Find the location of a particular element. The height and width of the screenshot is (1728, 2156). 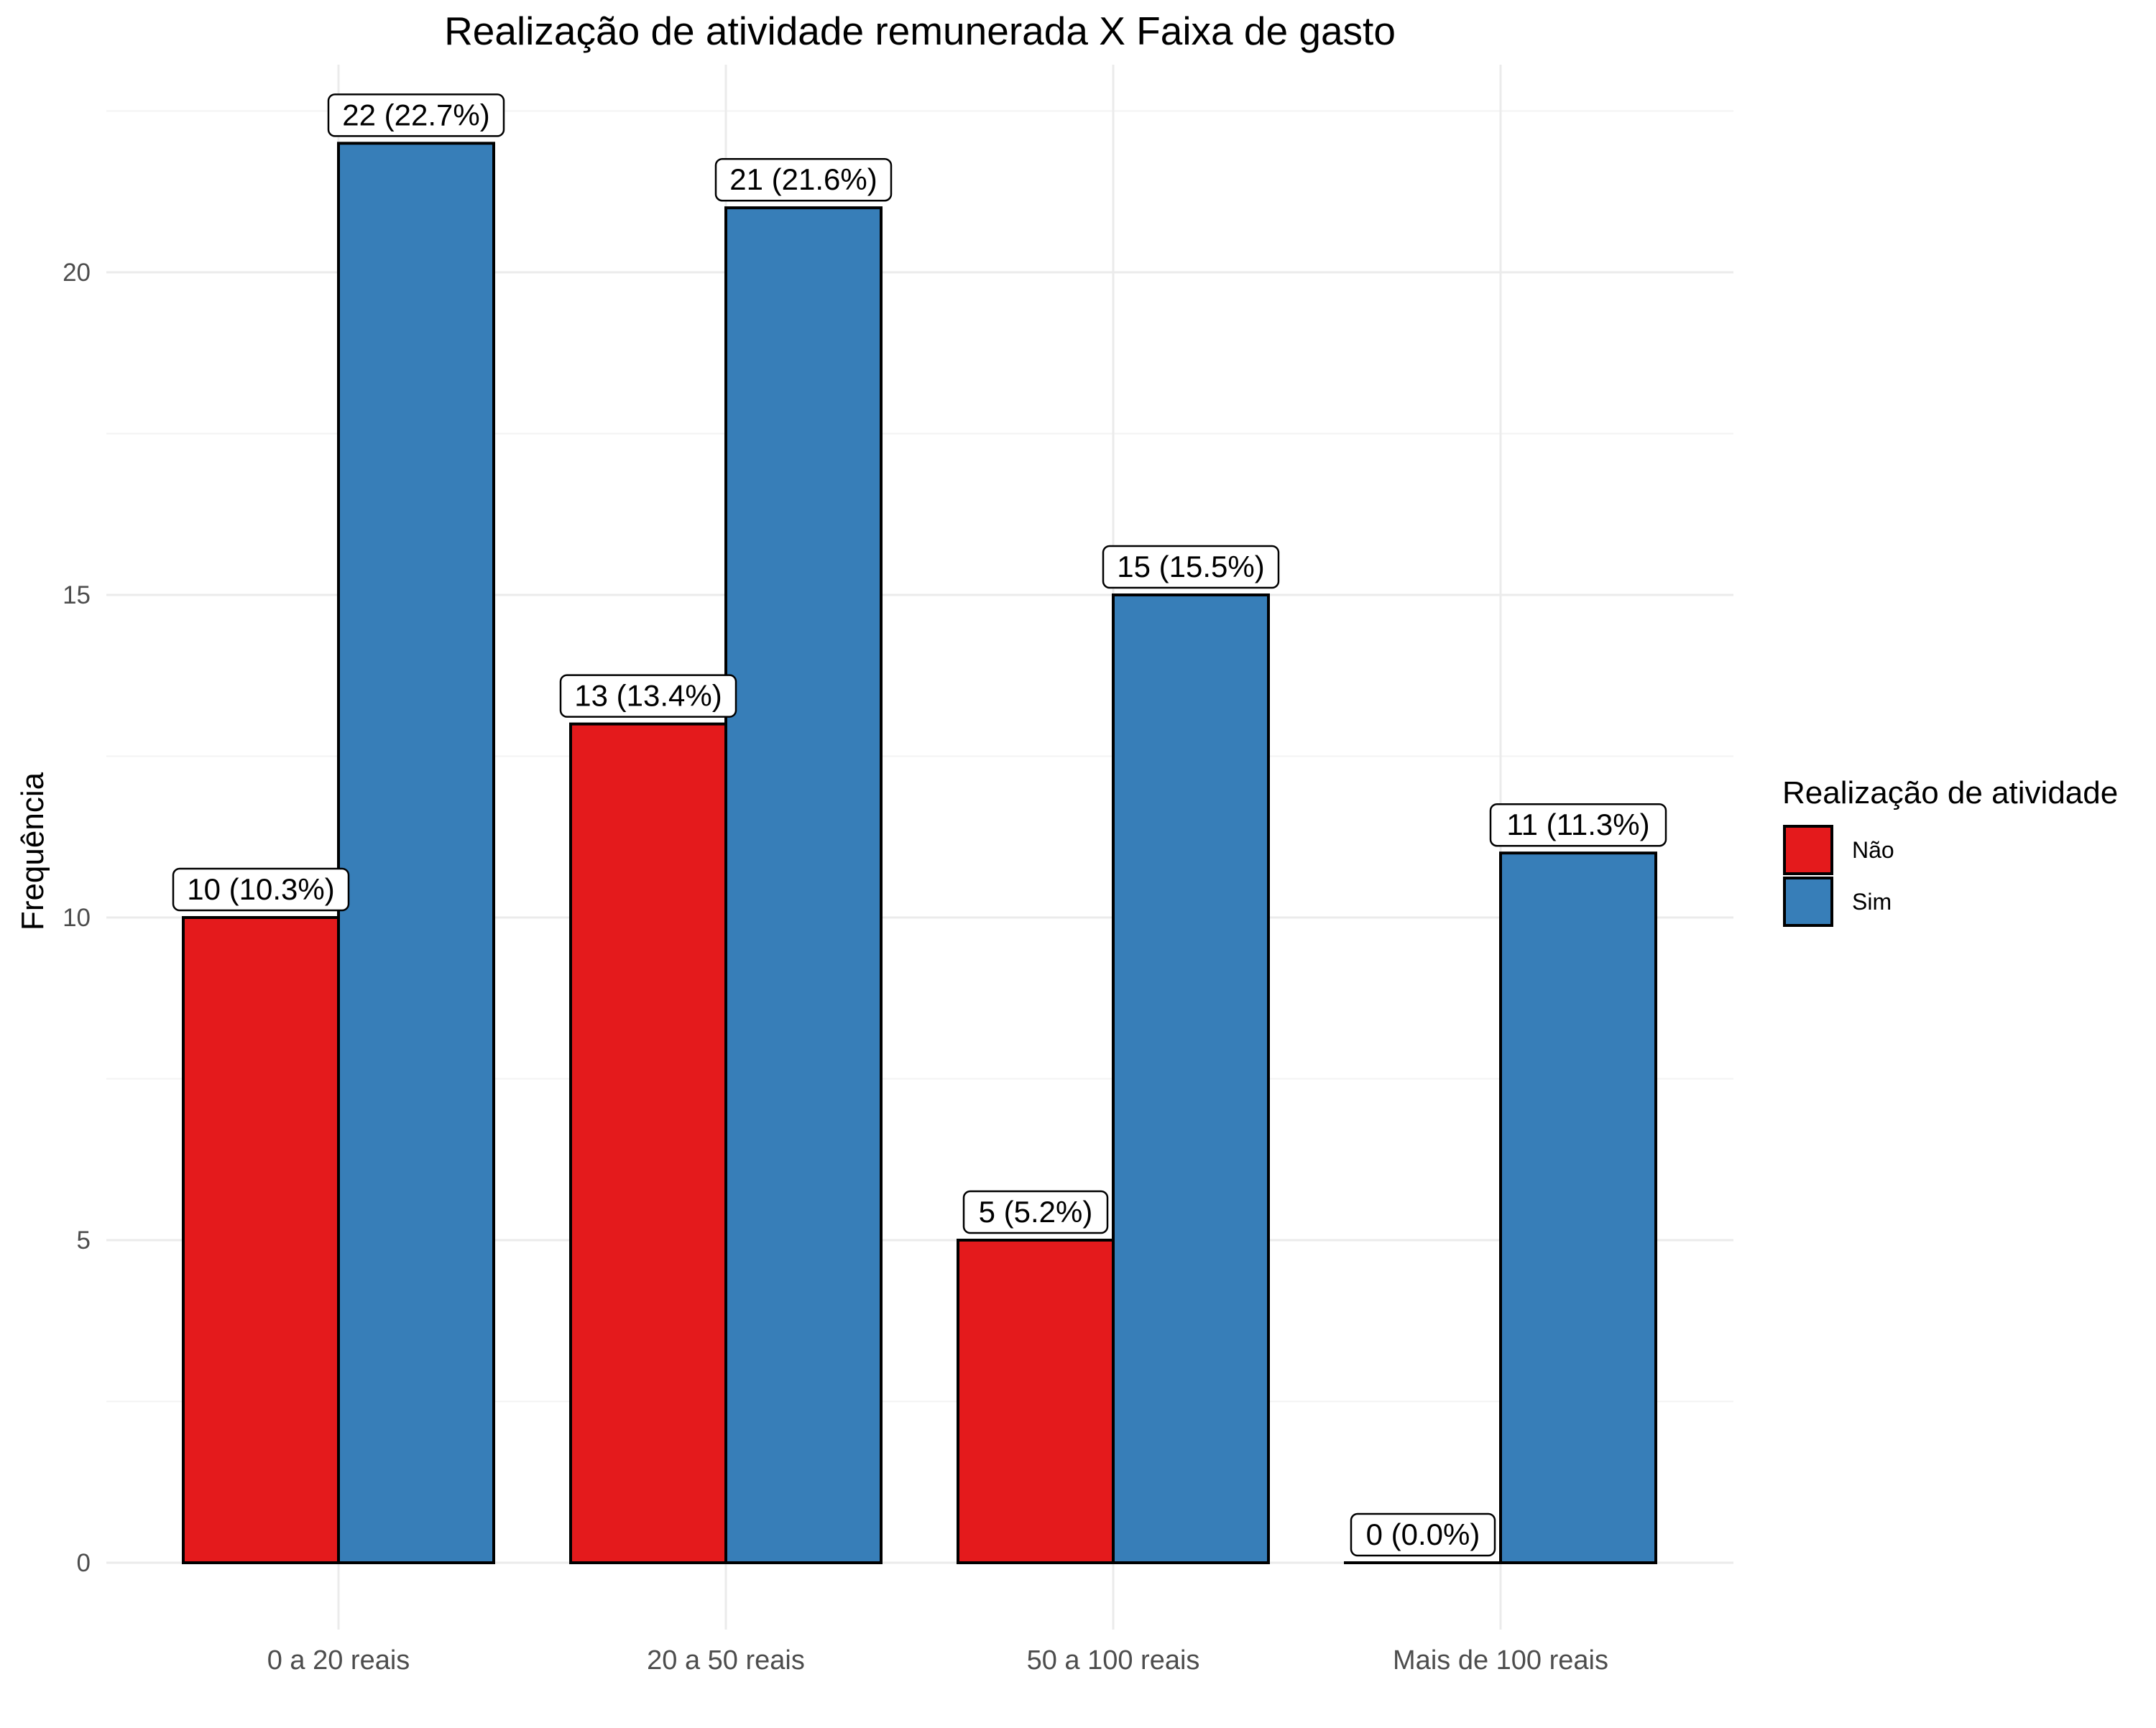

x-tick-label: 50 a 100 reais is located at coordinates (1113, 1660).